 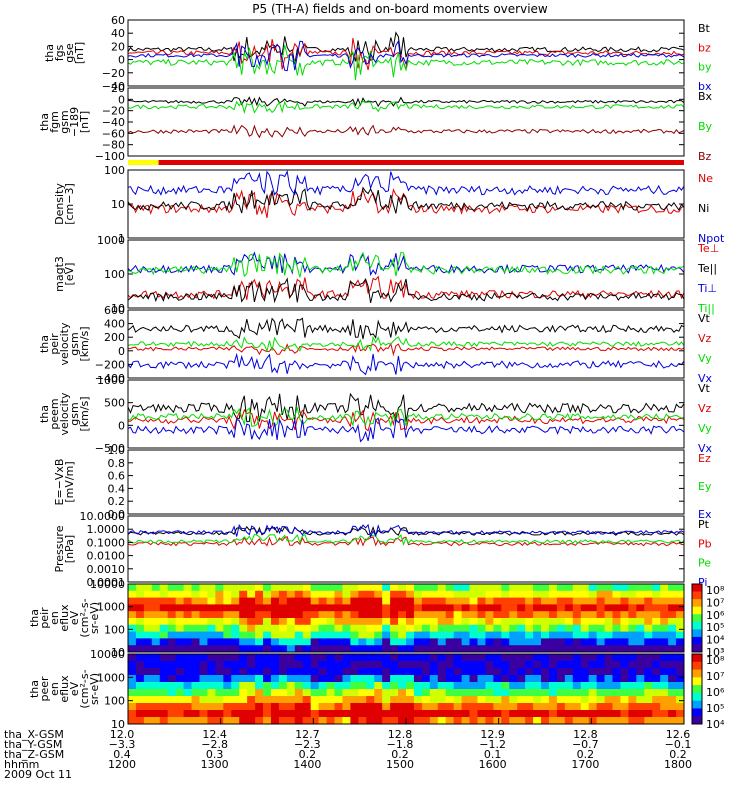 I want to click on status-bar-yellow, so click(x=143, y=162).